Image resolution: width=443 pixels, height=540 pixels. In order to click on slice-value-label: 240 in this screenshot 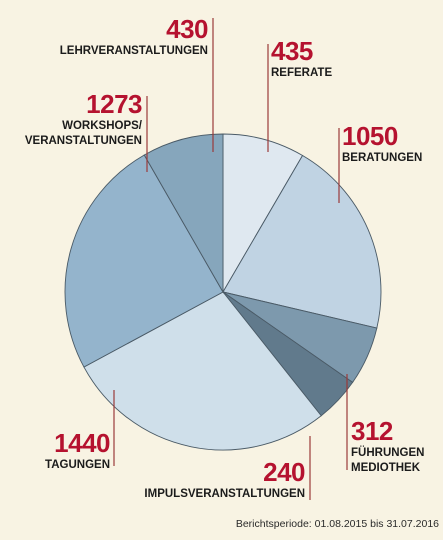, I will do `click(284, 472)`.